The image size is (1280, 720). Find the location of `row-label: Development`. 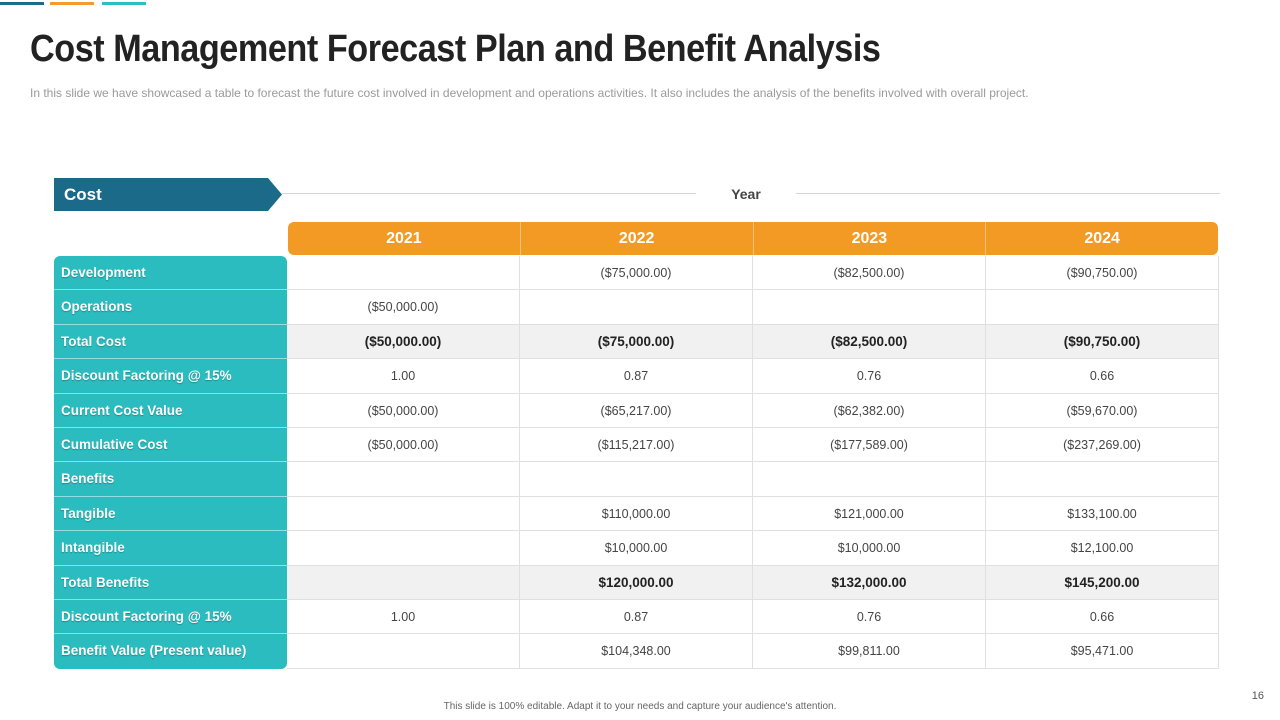

row-label: Development is located at coordinates (170, 273).